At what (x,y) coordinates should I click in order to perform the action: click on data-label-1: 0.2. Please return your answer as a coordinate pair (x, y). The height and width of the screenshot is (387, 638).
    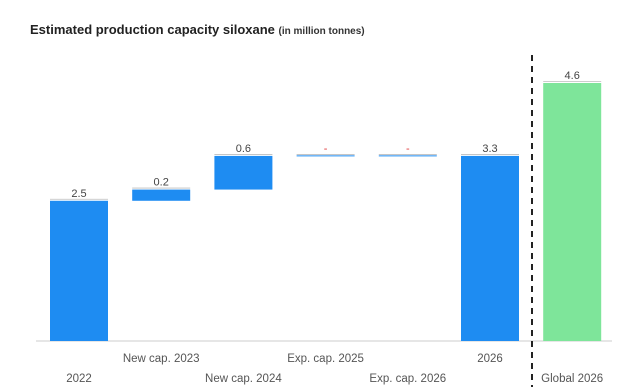
    Looking at the image, I should click on (161, 183).